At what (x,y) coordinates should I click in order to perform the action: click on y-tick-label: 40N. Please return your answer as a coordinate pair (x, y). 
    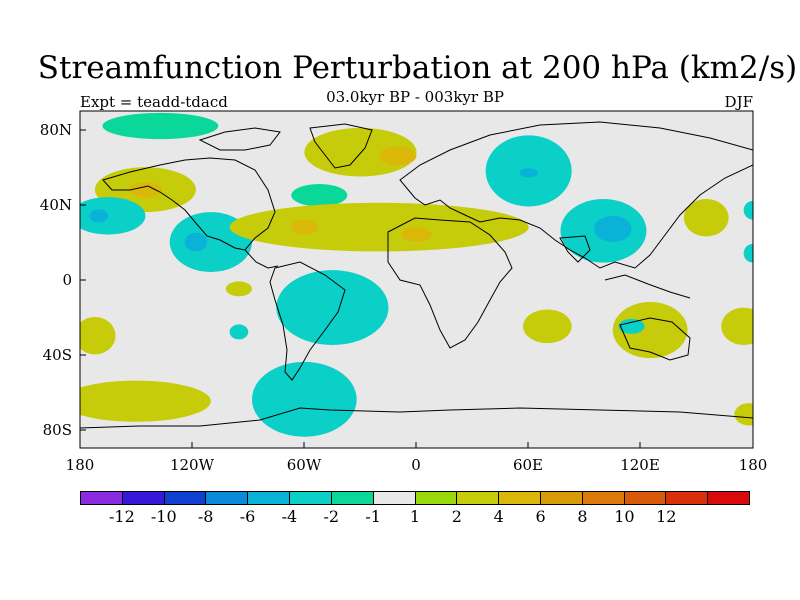
    Looking at the image, I should click on (56, 205).